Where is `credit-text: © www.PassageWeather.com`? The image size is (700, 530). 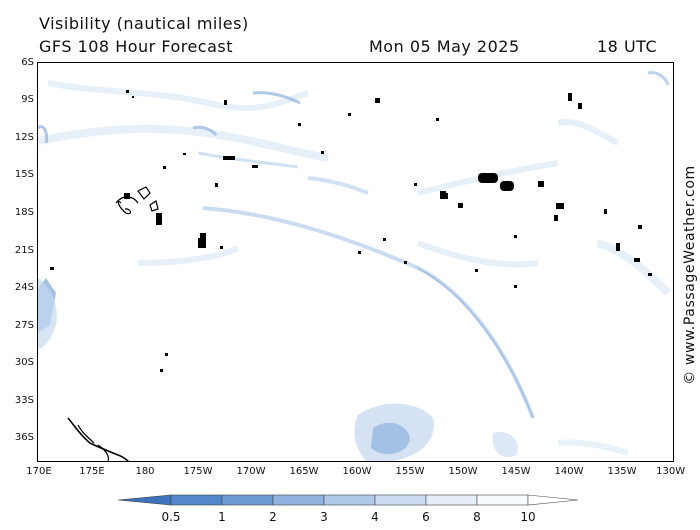
credit-text: © www.PassageWeather.com is located at coordinates (690, 275).